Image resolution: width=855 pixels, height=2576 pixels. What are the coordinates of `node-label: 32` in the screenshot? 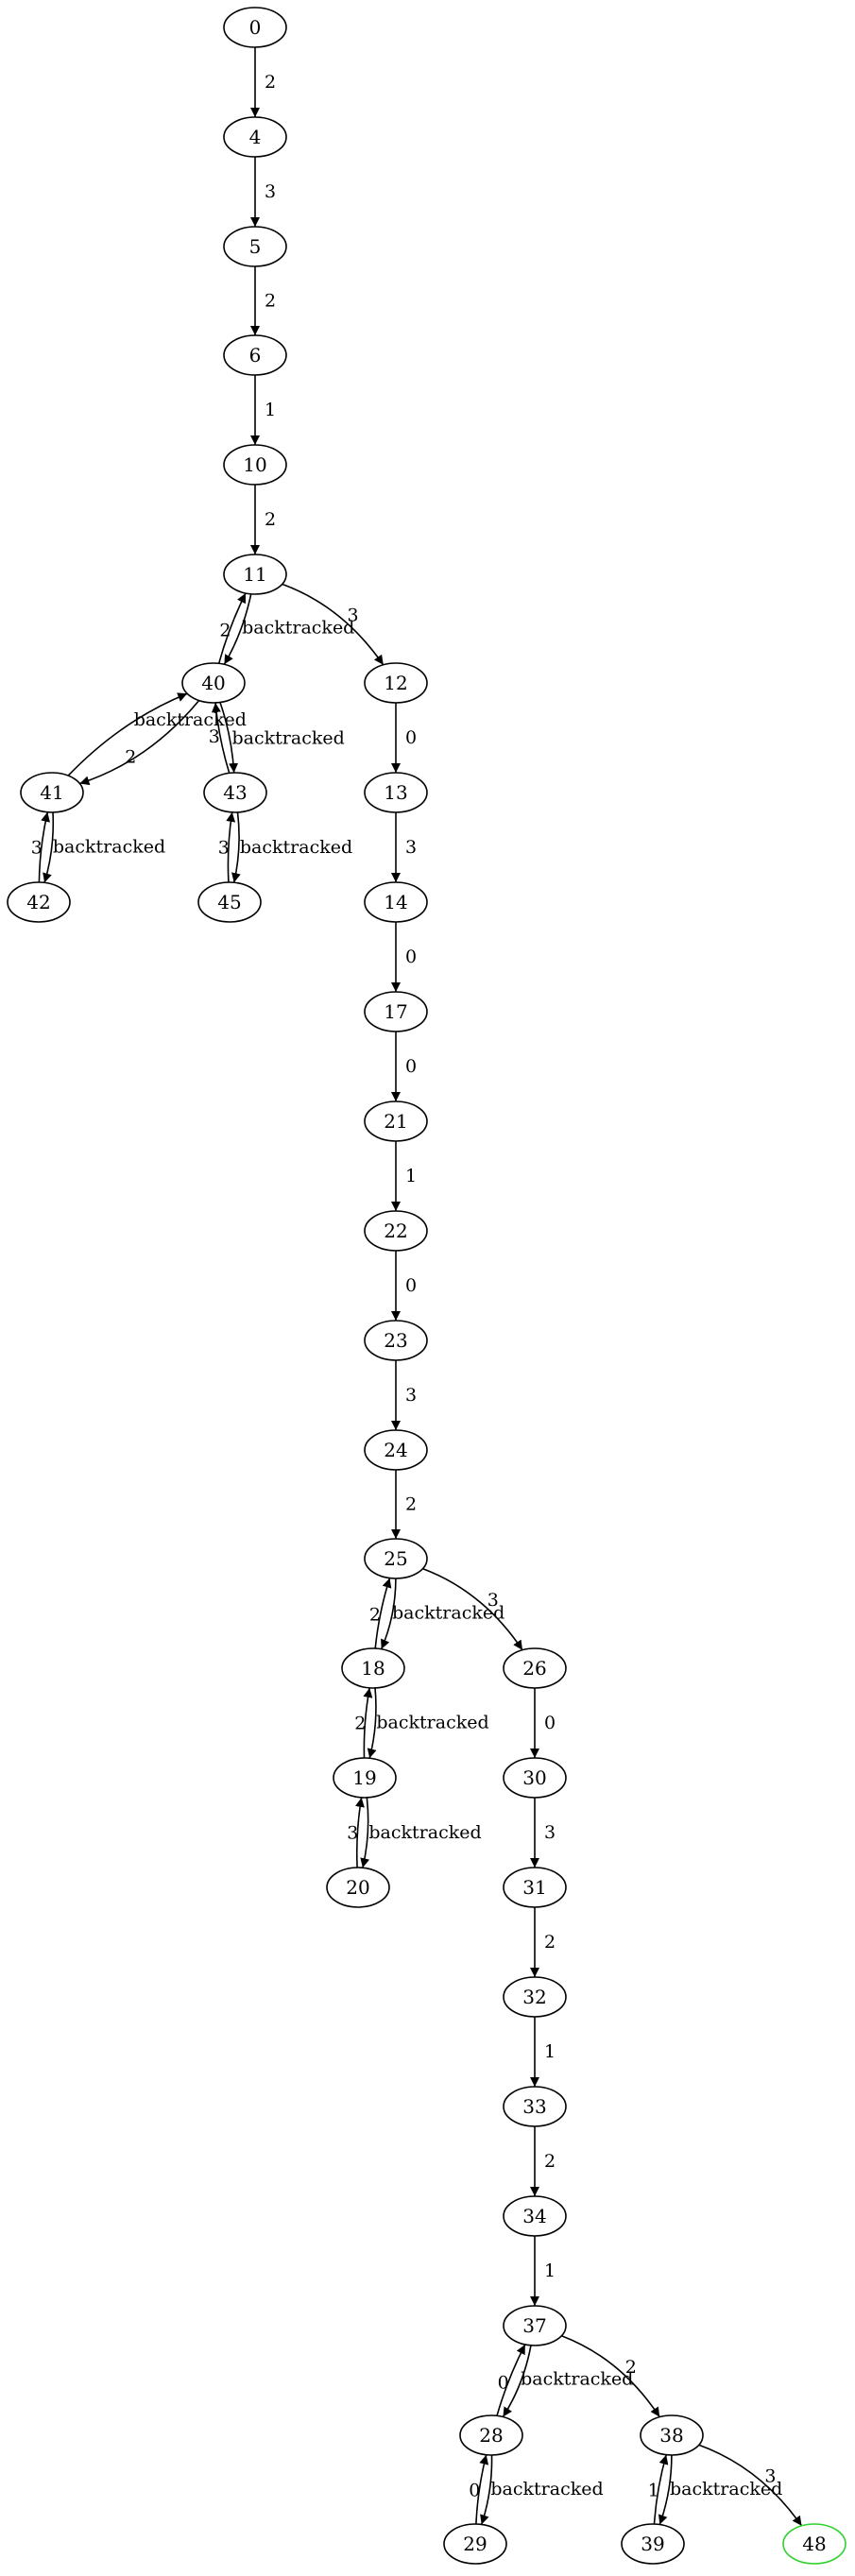 It's located at (534, 1997).